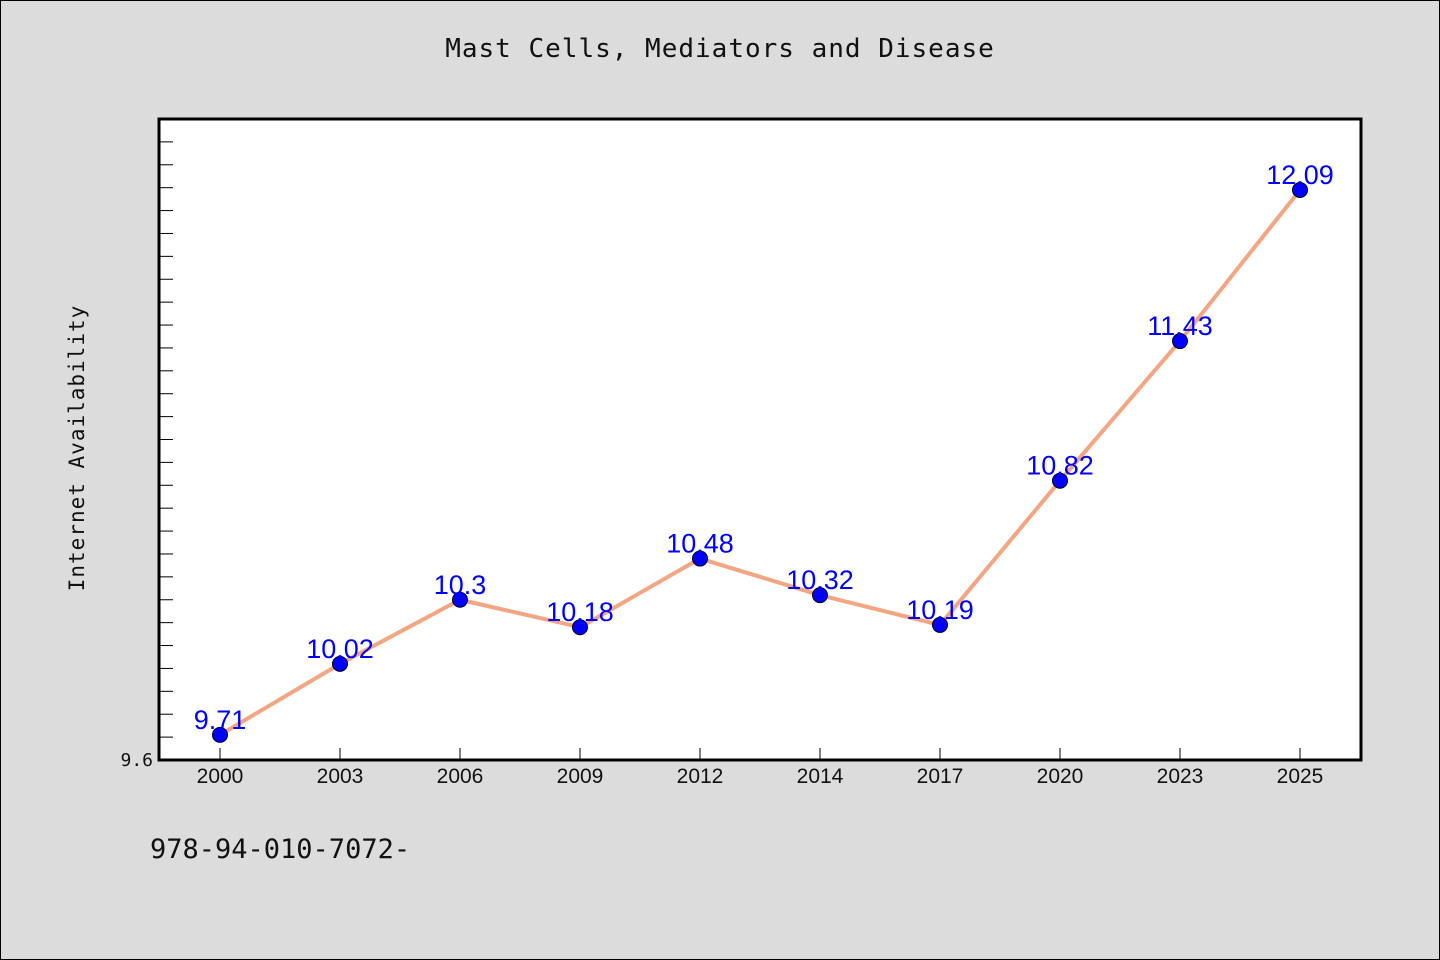  What do you see at coordinates (220, 776) in the screenshot?
I see `x-tick-label: 2000` at bounding box center [220, 776].